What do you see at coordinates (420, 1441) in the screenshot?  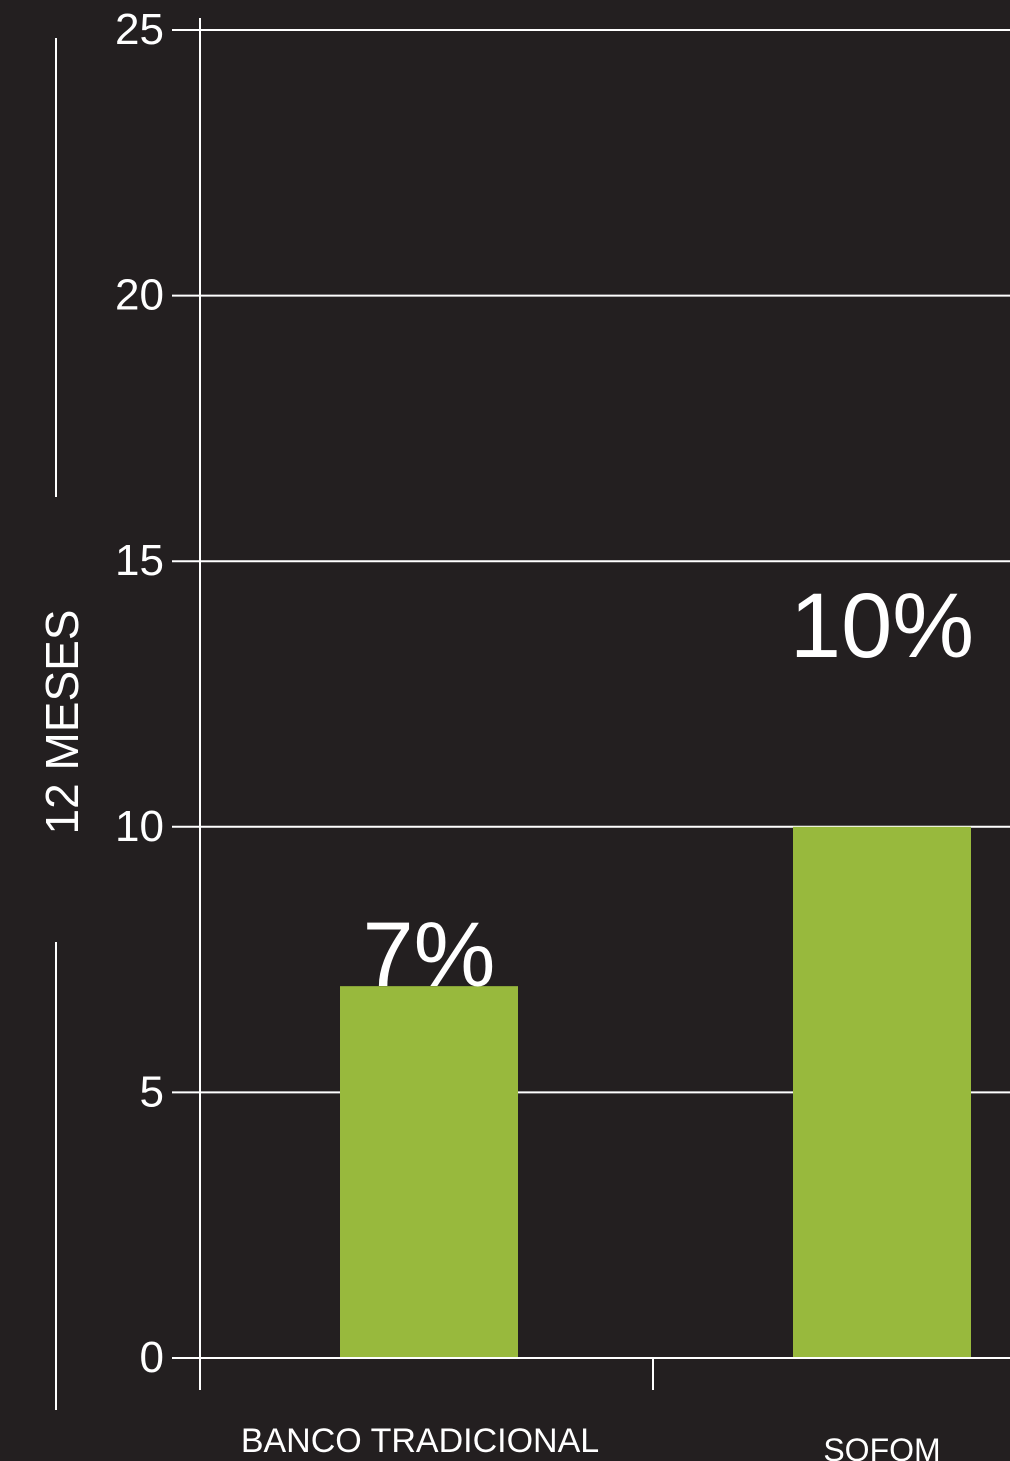 I see `x-tick-label-0: BANCO TRADICIONAL` at bounding box center [420, 1441].